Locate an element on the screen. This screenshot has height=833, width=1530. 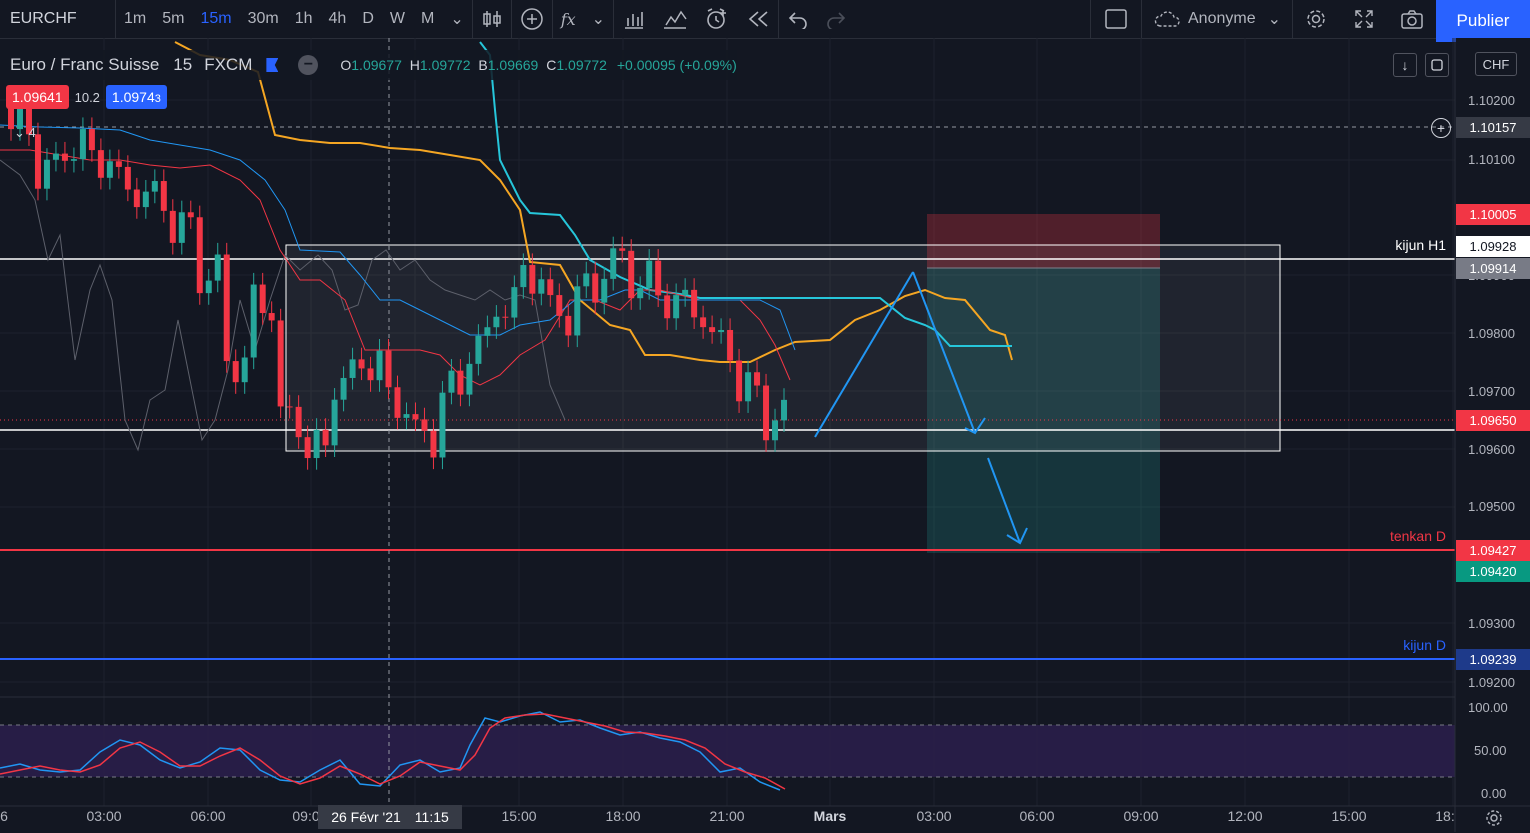
replay-icon is located at coordinates (758, 19).